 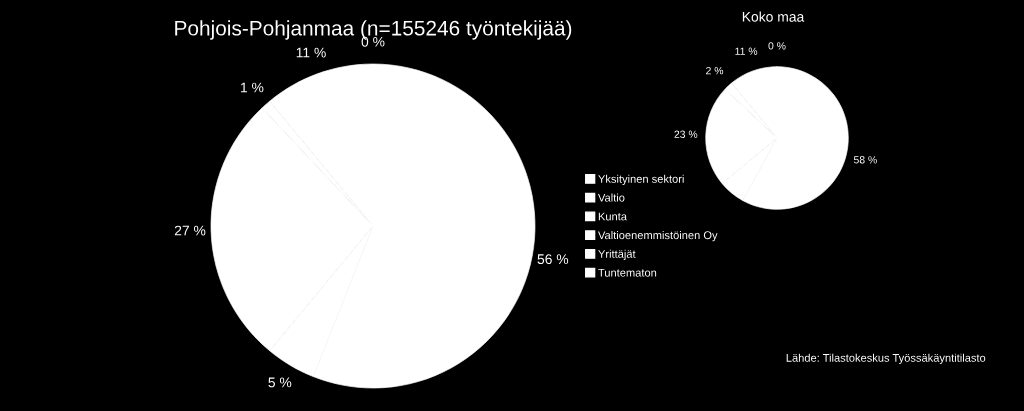 What do you see at coordinates (611, 197) in the screenshot?
I see `legend-label: Valtio` at bounding box center [611, 197].